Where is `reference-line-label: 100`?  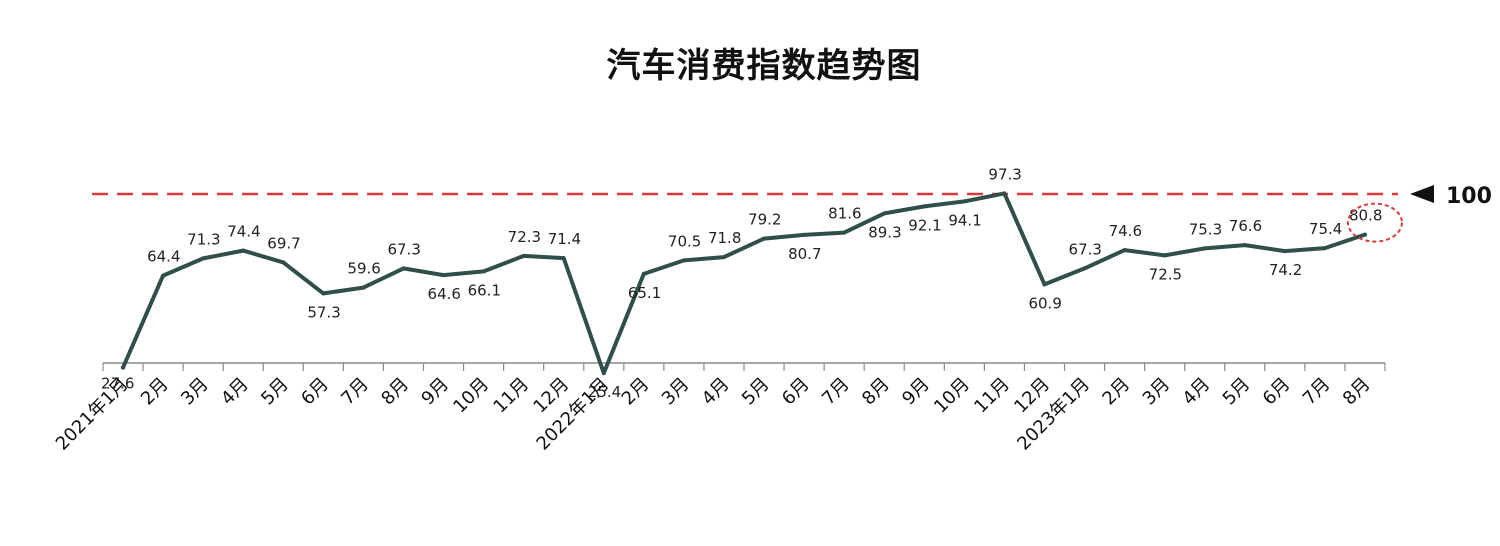
reference-line-label: 100 is located at coordinates (1469, 196).